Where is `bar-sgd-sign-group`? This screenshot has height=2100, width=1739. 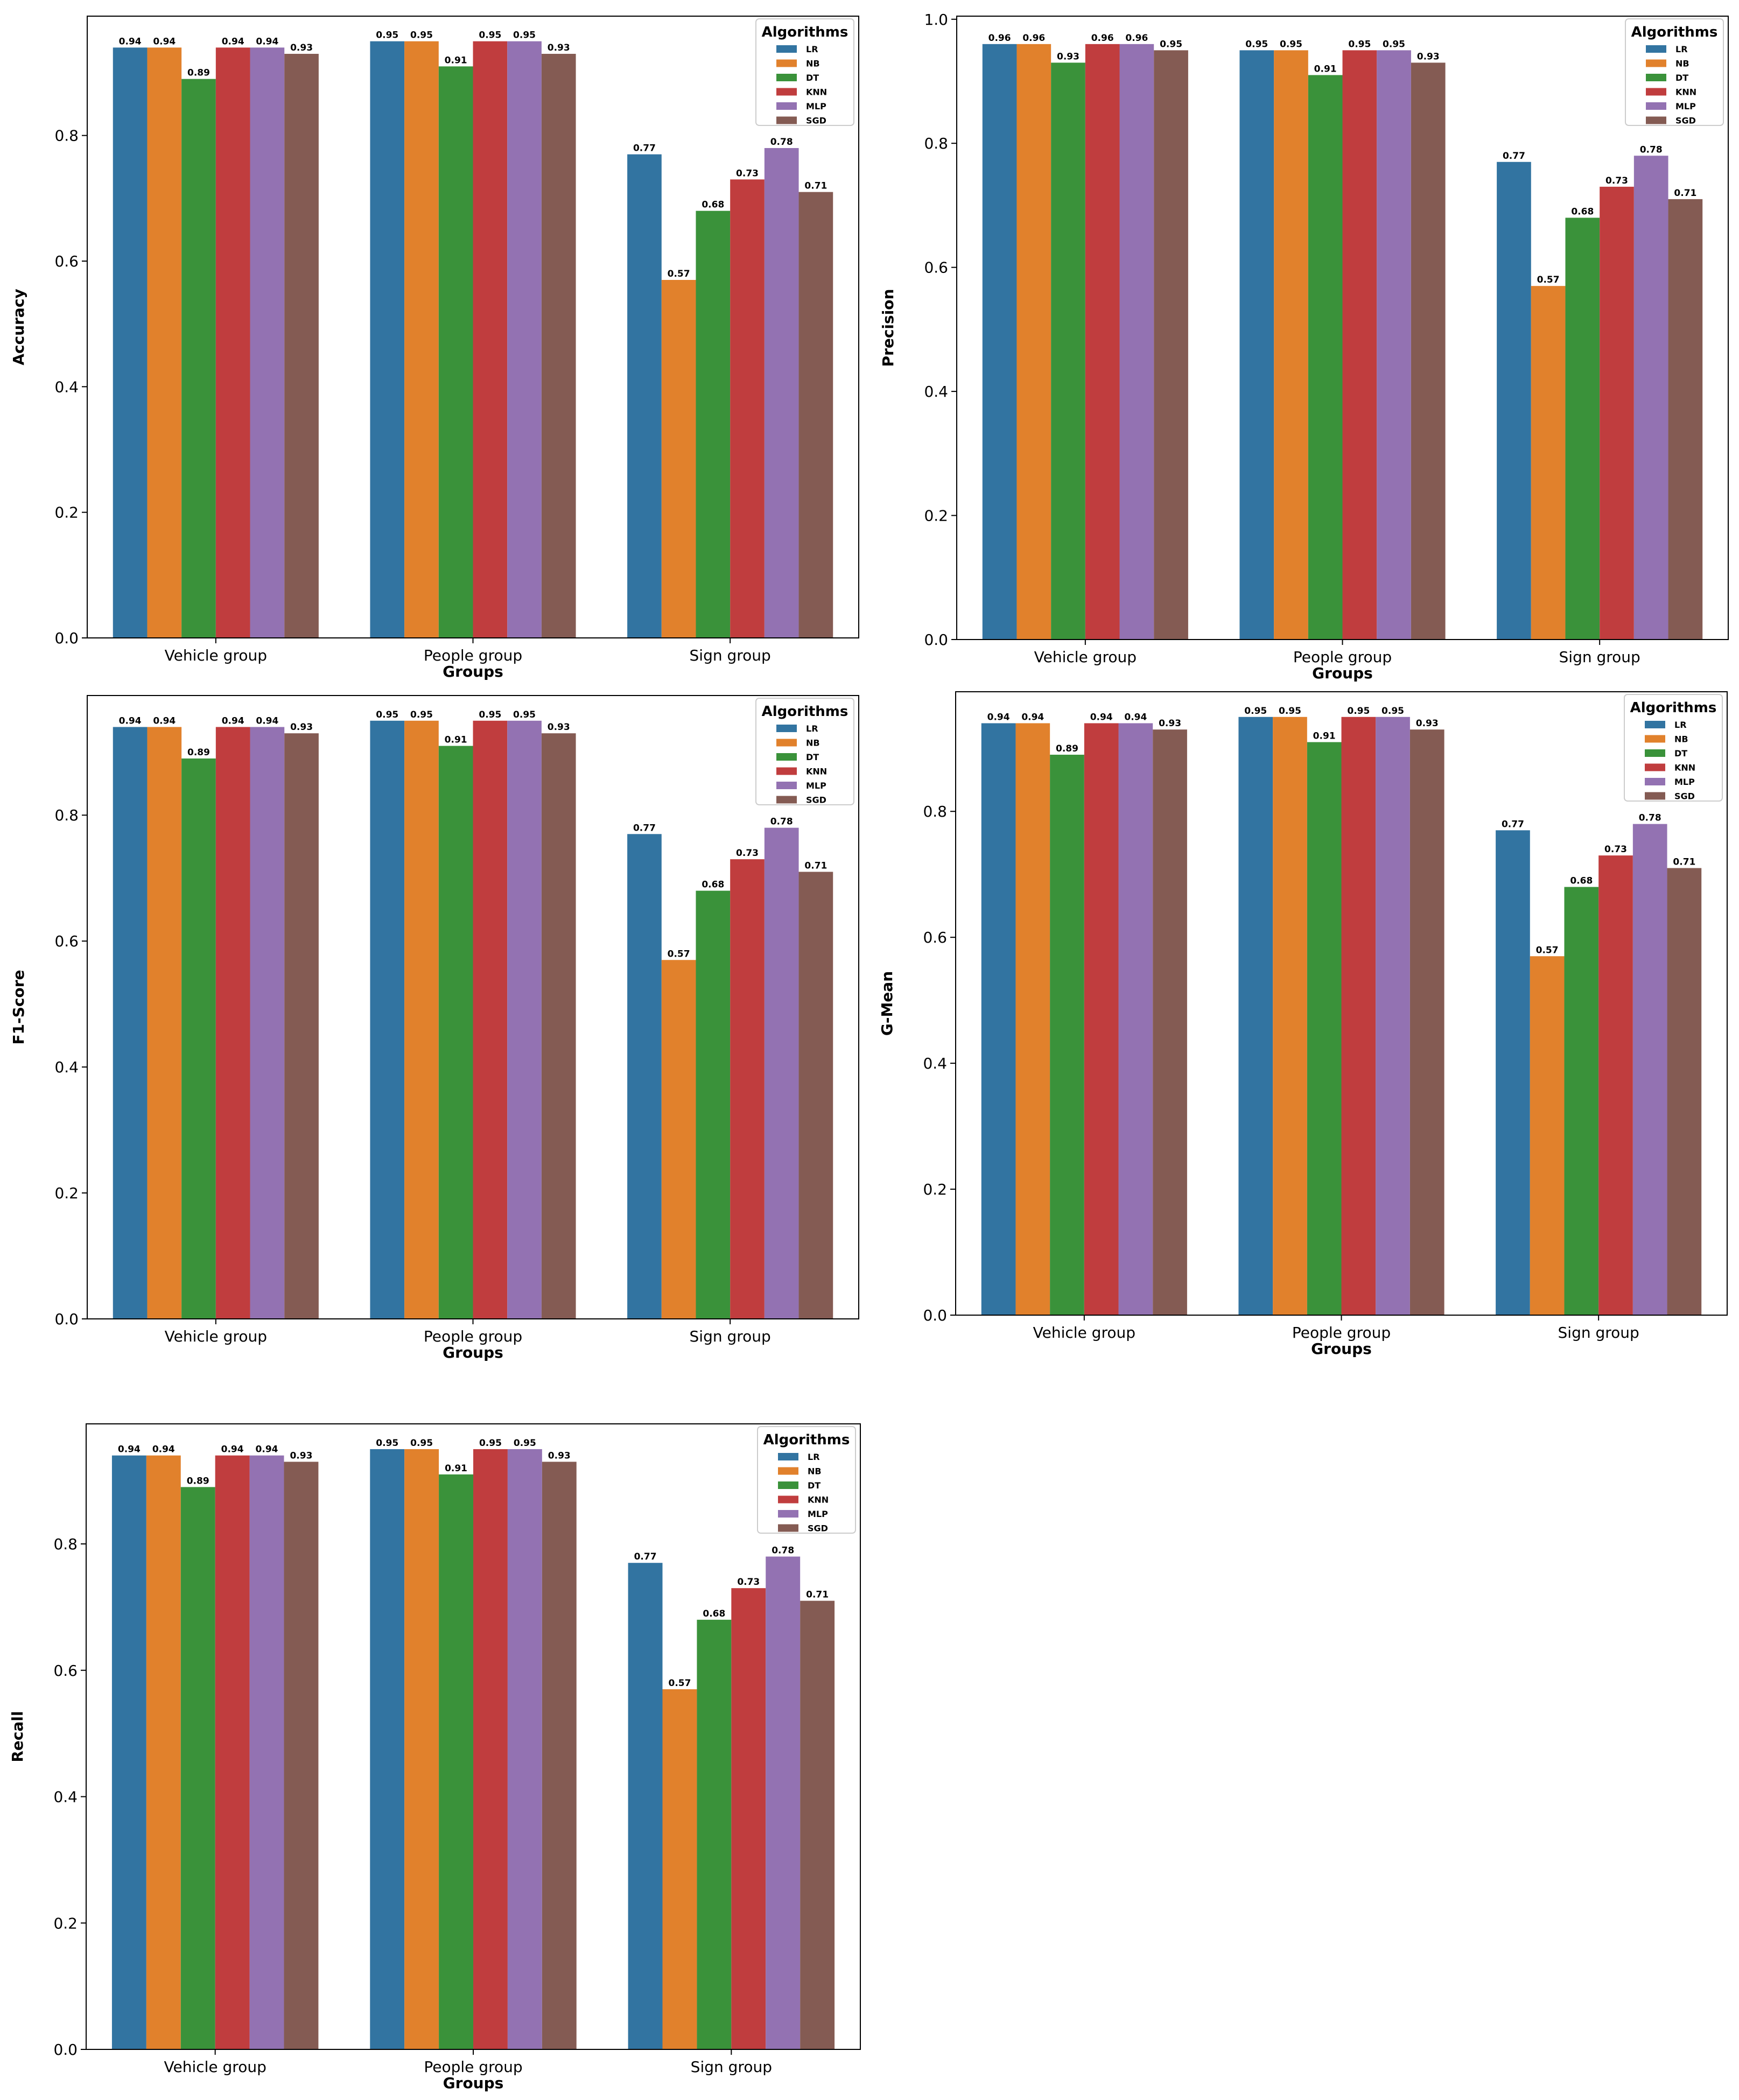 bar-sgd-sign-group is located at coordinates (1685, 1092).